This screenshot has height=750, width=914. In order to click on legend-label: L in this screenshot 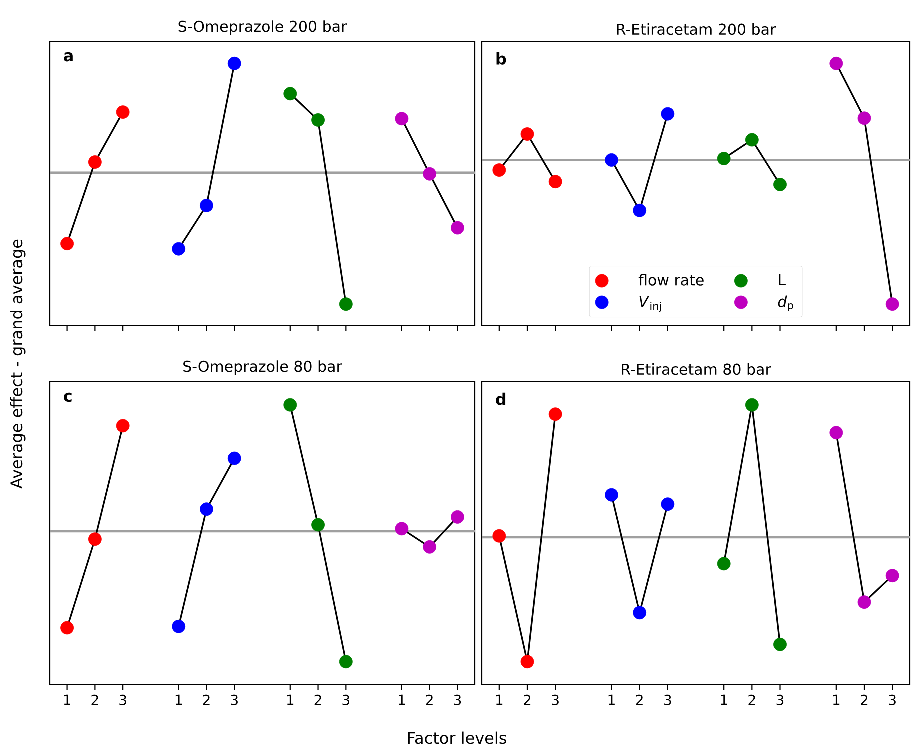, I will do `click(782, 280)`.